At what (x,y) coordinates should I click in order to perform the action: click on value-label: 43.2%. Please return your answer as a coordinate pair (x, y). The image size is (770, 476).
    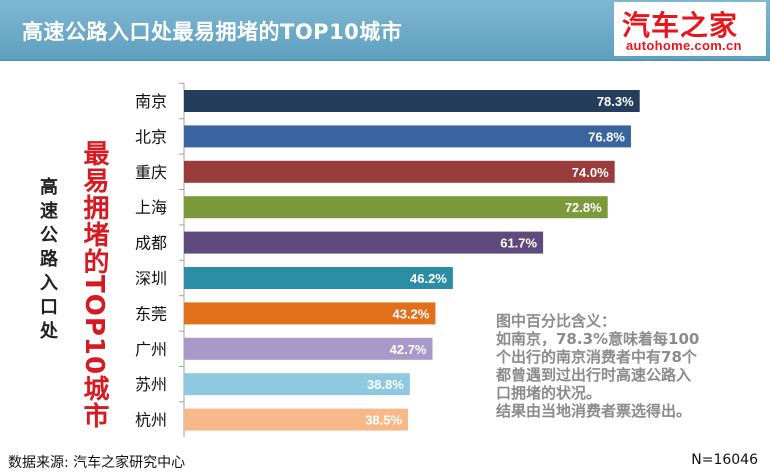
    Looking at the image, I should click on (411, 313).